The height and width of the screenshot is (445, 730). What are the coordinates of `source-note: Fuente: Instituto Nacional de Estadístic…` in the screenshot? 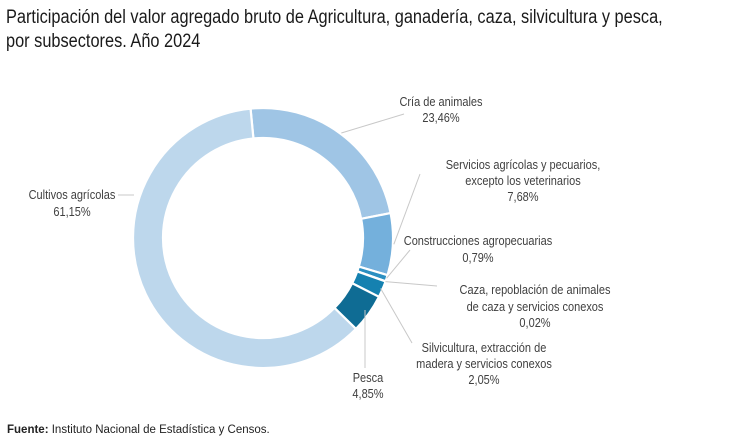 It's located at (138, 430).